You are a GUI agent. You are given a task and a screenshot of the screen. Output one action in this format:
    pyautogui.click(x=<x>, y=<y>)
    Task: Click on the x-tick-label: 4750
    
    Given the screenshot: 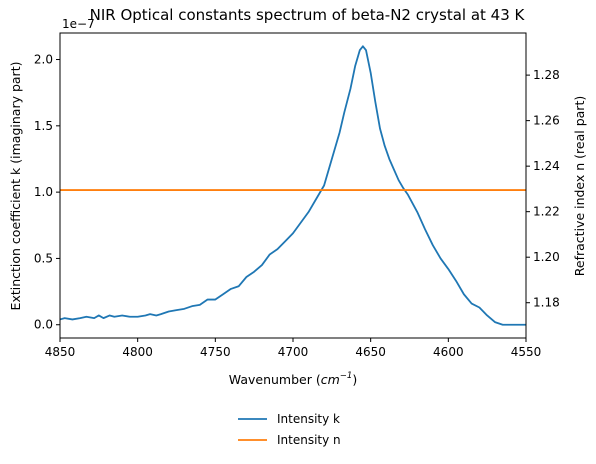 What is the action you would take?
    pyautogui.click(x=215, y=352)
    